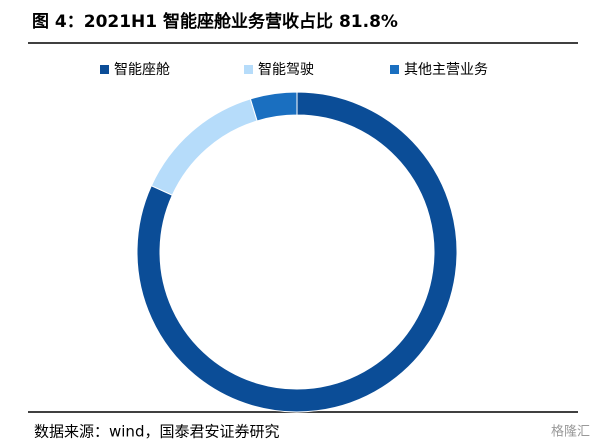  What do you see at coordinates (570, 432) in the screenshot?
I see `watermark: 格隆汇` at bounding box center [570, 432].